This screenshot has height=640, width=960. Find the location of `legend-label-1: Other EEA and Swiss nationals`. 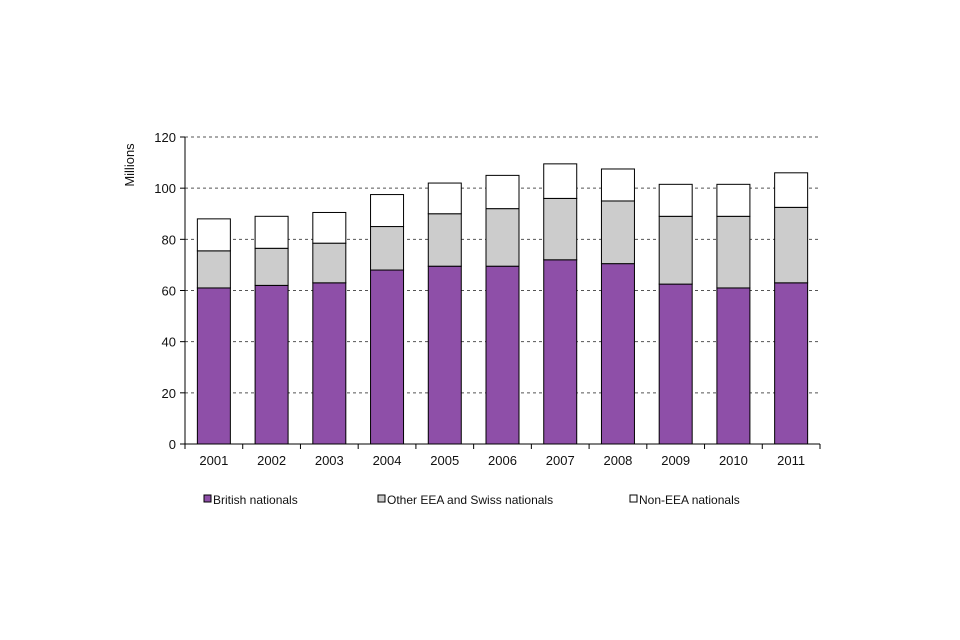

legend-label-1: Other EEA and Swiss nationals is located at coordinates (470, 500).